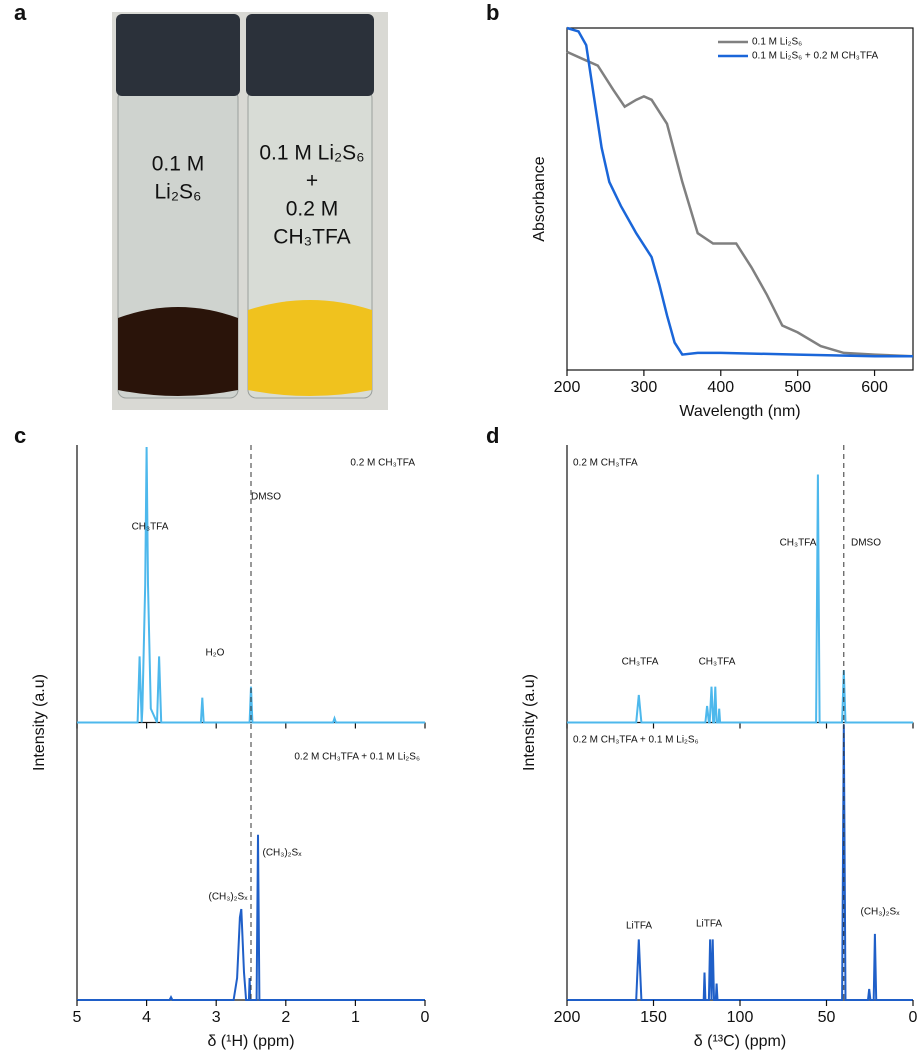 Image resolution: width=924 pixels, height=1050 pixels. What do you see at coordinates (311, 153) in the screenshot?
I see `vial-label: 0.1 M Li₂S₆` at bounding box center [311, 153].